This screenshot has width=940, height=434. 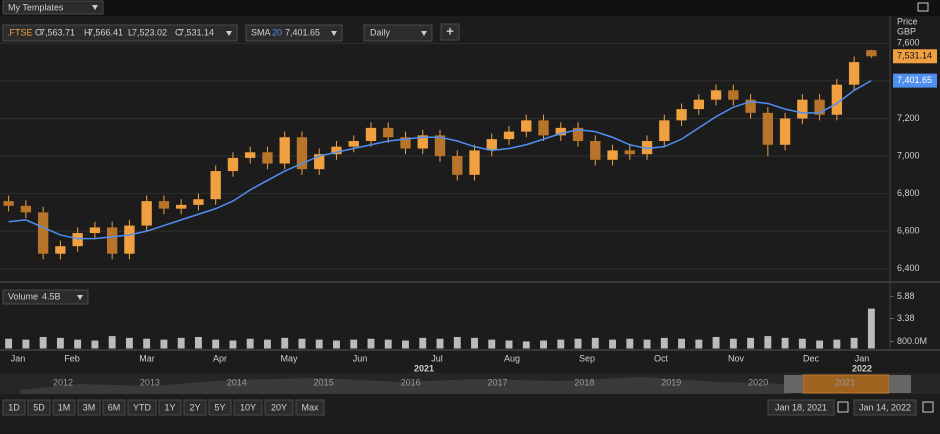 I want to click on quote-box, so click(x=120, y=33).